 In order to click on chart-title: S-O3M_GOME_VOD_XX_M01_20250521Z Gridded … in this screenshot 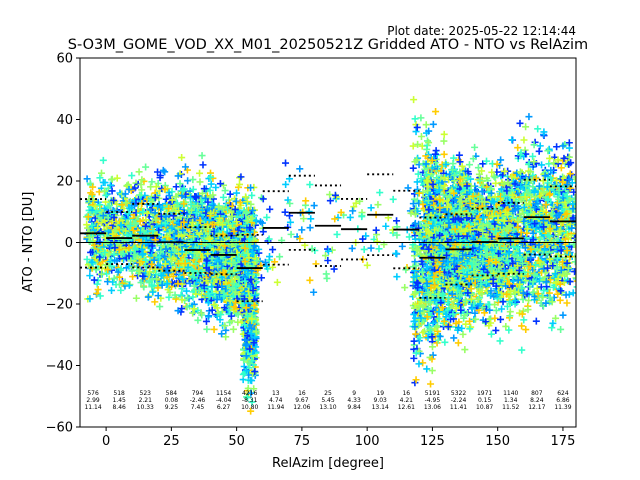, I will do `click(328, 45)`.